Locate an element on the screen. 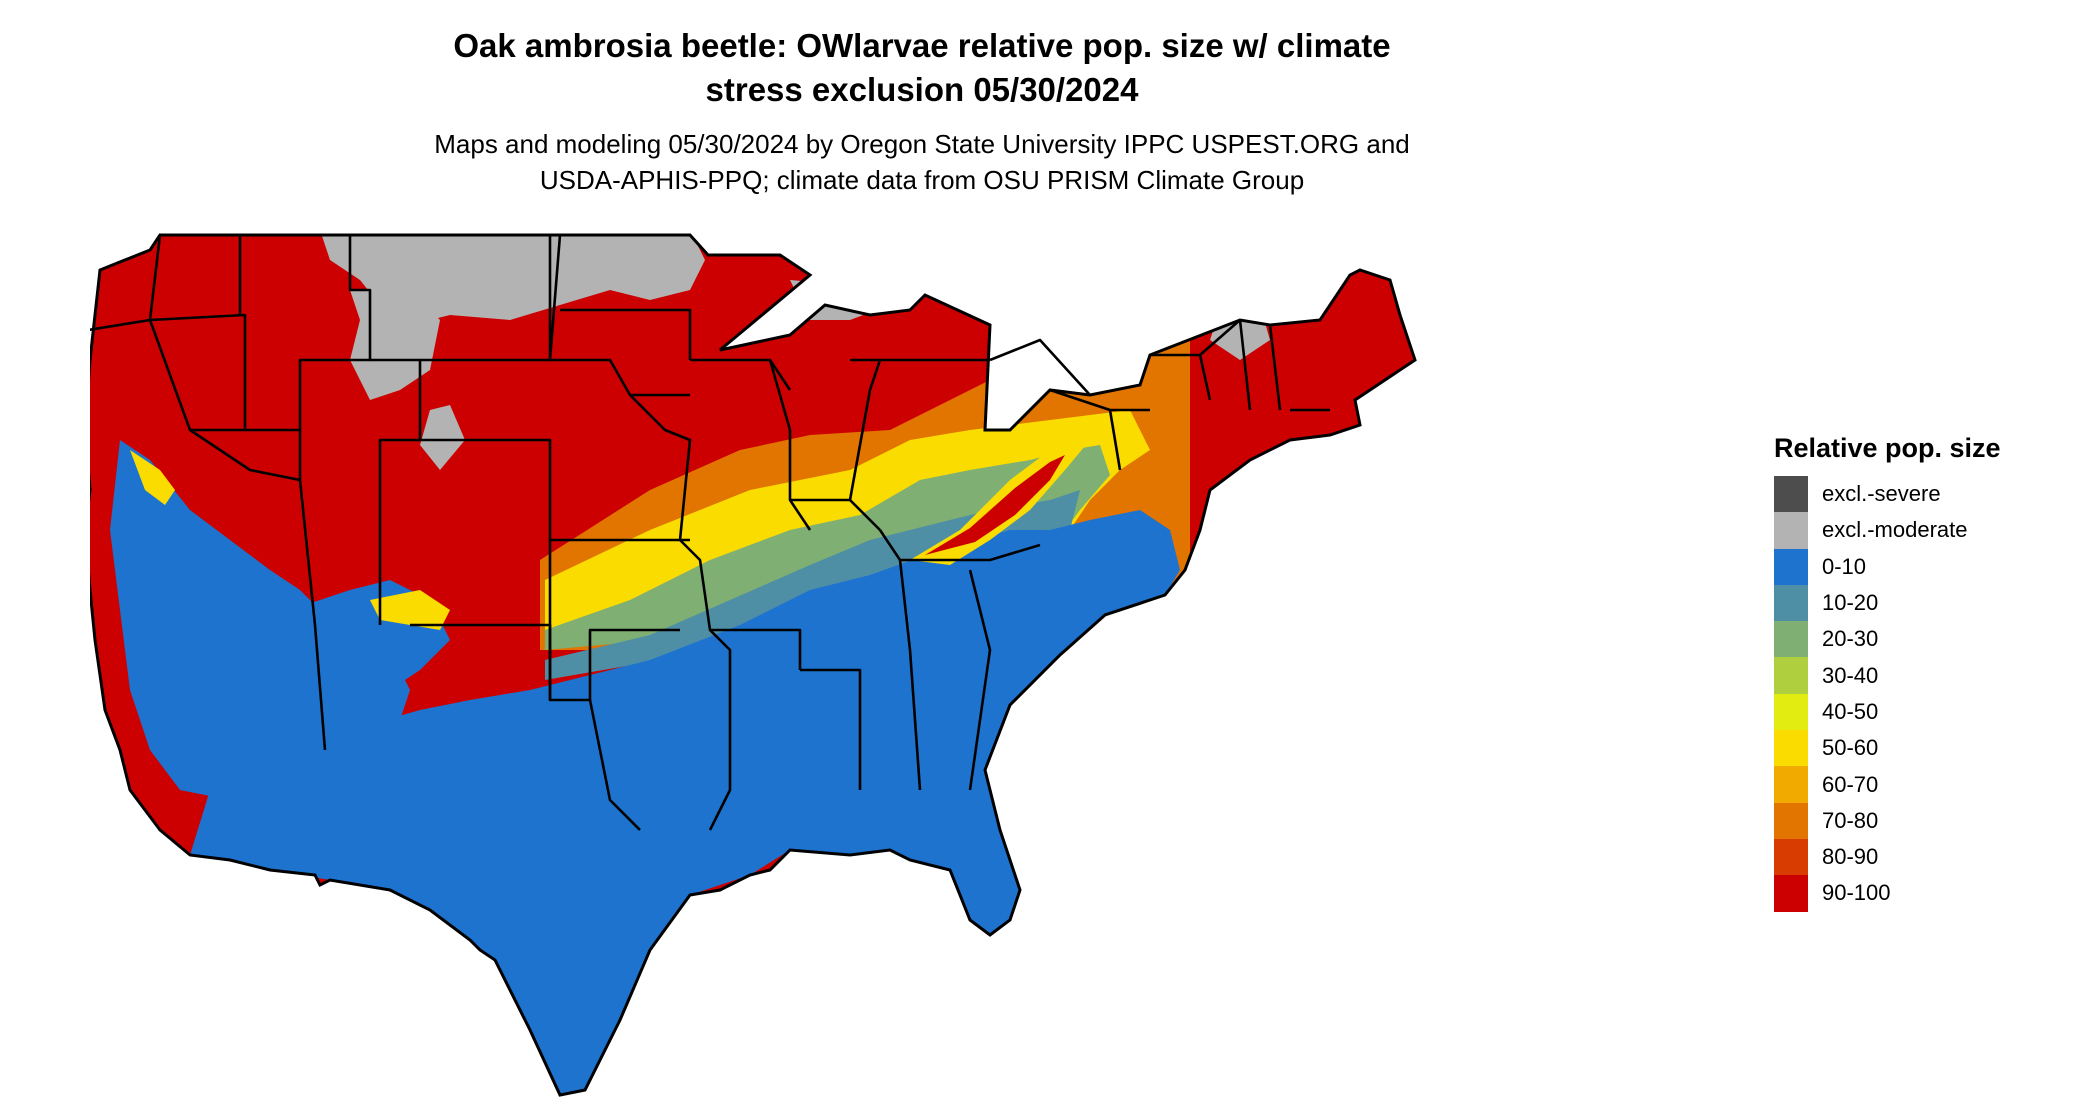 Image resolution: width=2100 pixels, height=1116 pixels. legend-label: 0-10 is located at coordinates (1844, 566).